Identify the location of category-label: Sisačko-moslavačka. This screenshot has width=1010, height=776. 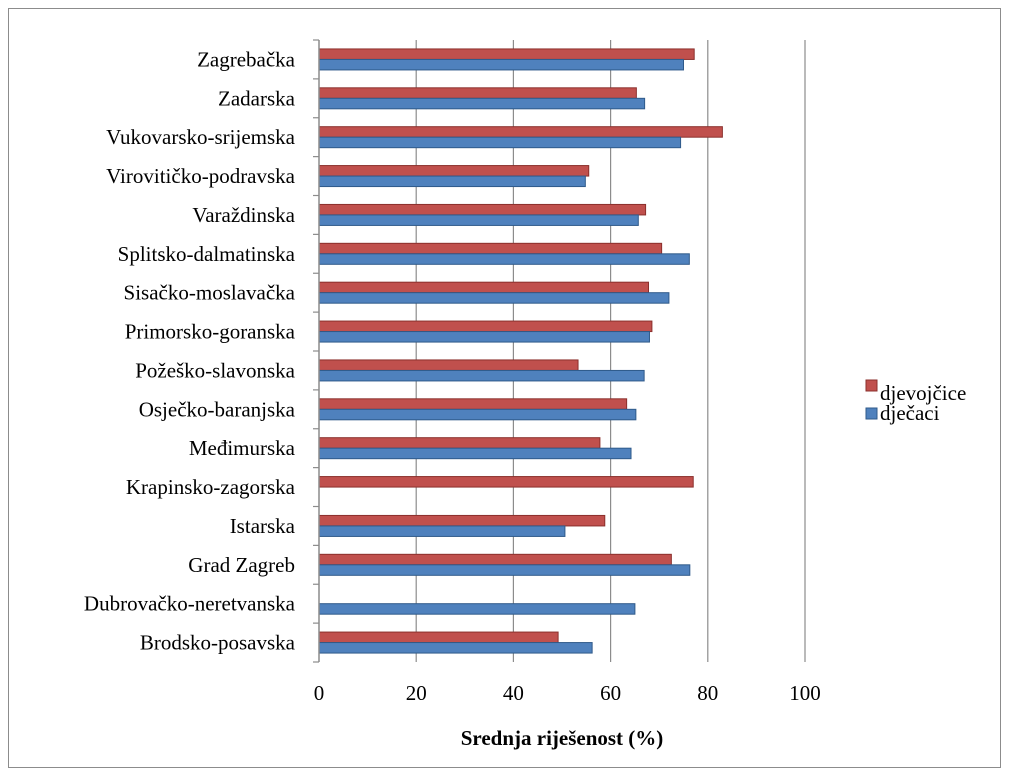
(210, 293).